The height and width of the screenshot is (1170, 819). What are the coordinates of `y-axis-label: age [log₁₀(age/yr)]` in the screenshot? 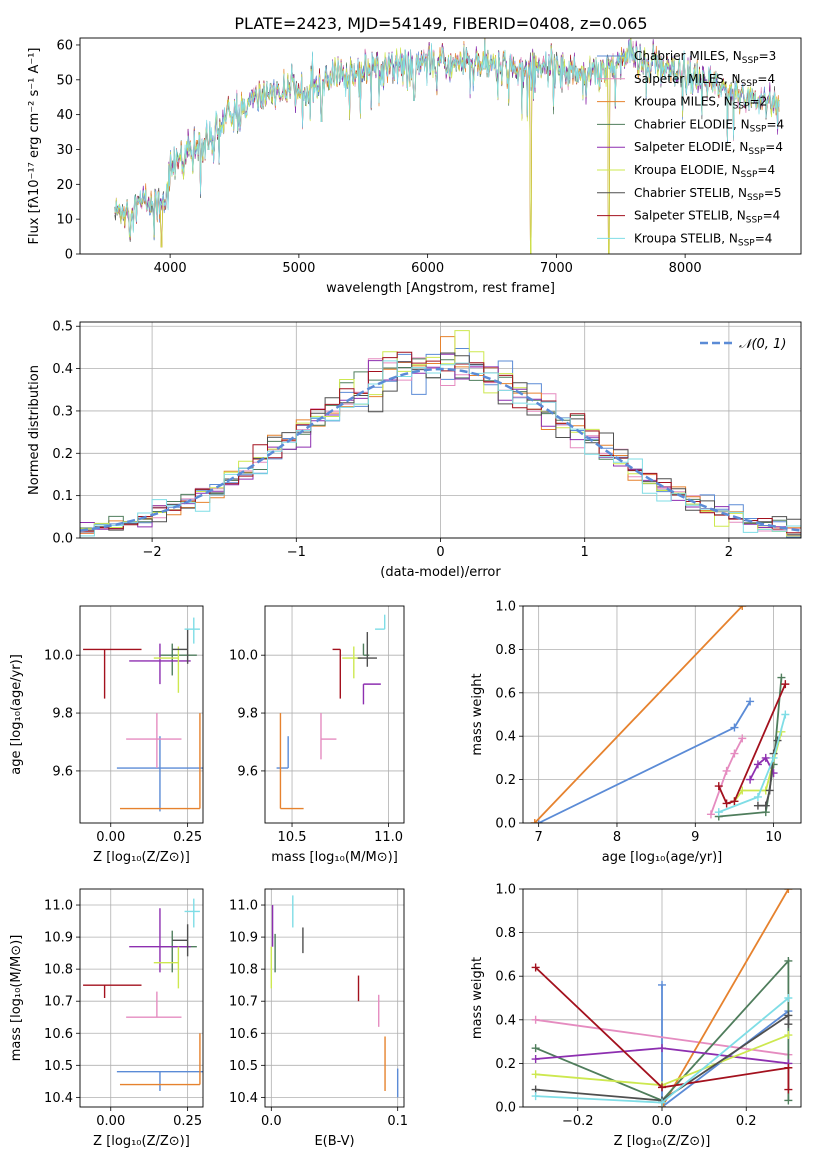 It's located at (16, 714).